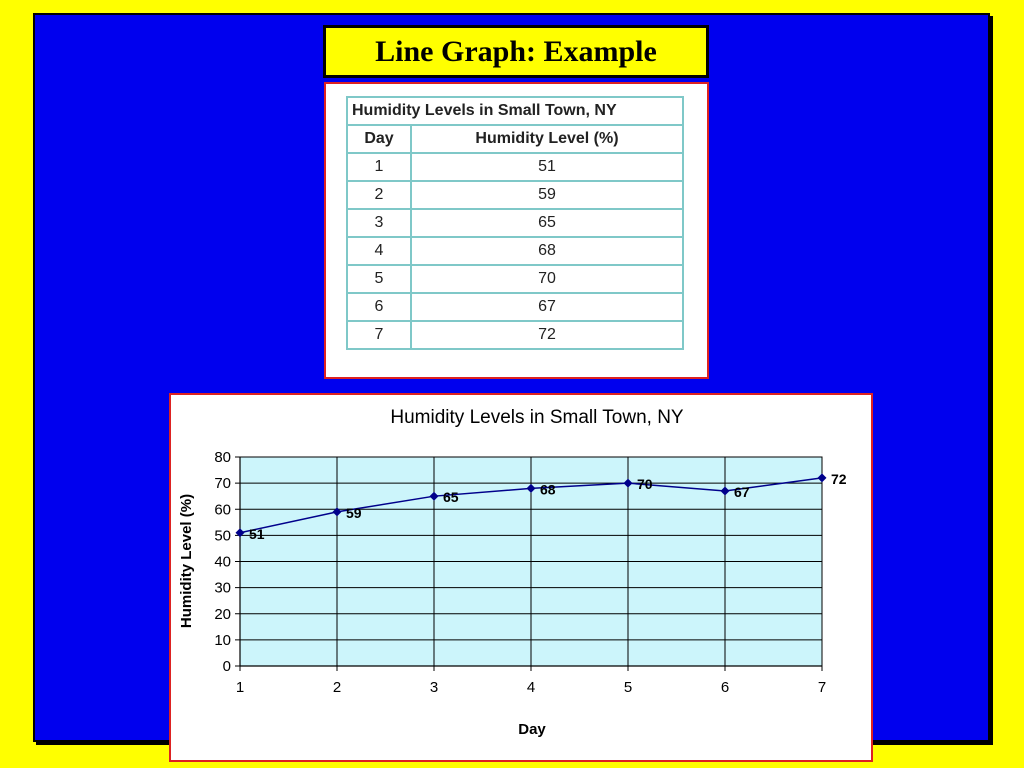 The width and height of the screenshot is (1024, 768). What do you see at coordinates (434, 687) in the screenshot?
I see `x-tick-label: 3` at bounding box center [434, 687].